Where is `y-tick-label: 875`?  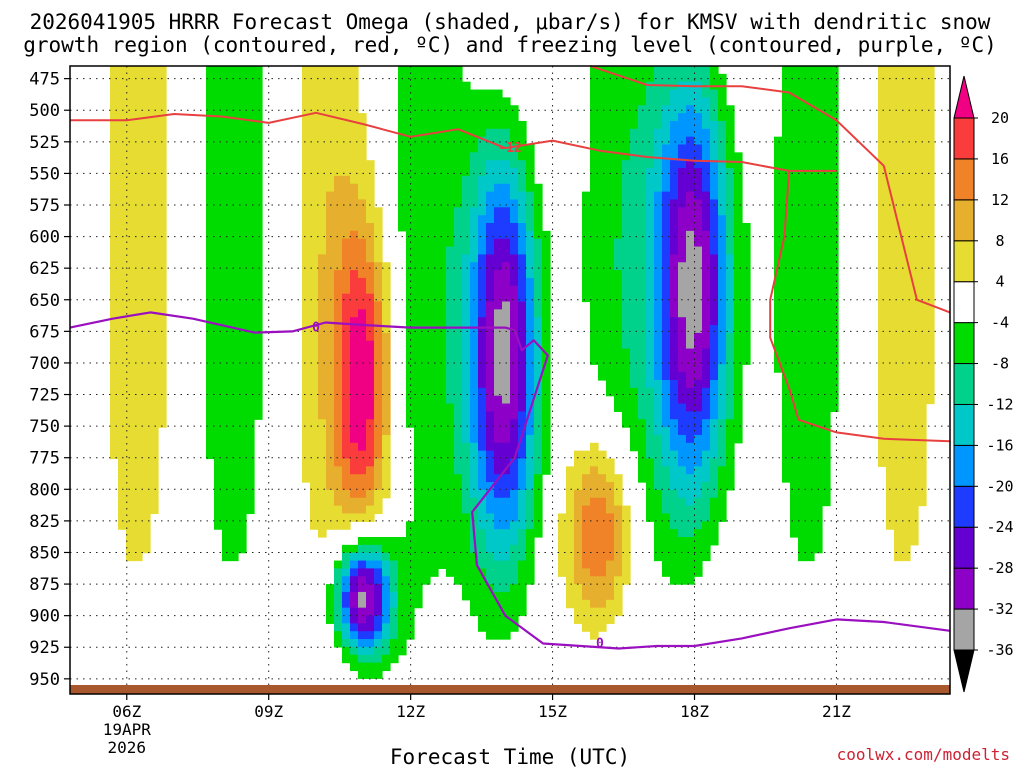 y-tick-label: 875 is located at coordinates (44, 585).